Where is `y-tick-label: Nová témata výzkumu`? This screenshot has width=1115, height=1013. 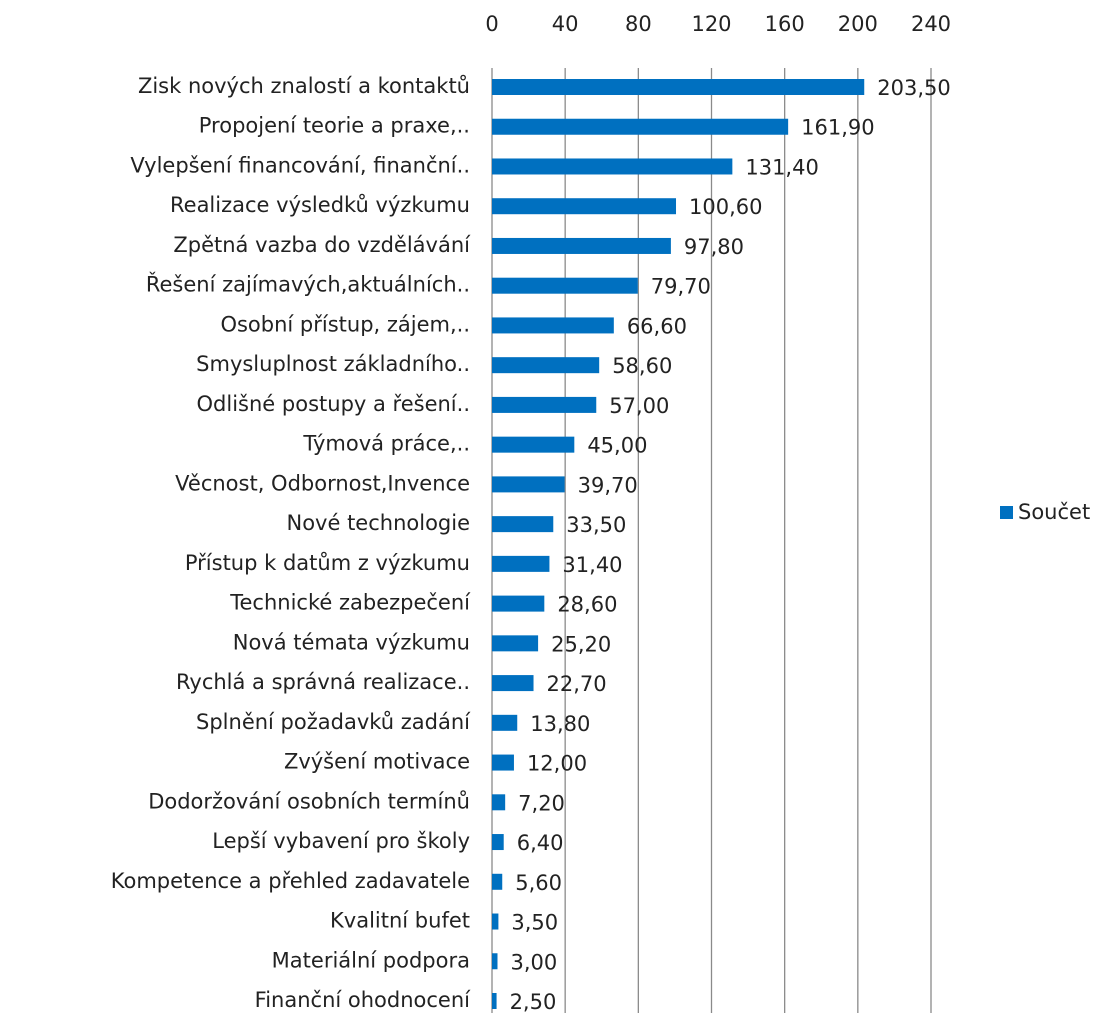
y-tick-label: Nová témata výzkumu is located at coordinates (351, 642).